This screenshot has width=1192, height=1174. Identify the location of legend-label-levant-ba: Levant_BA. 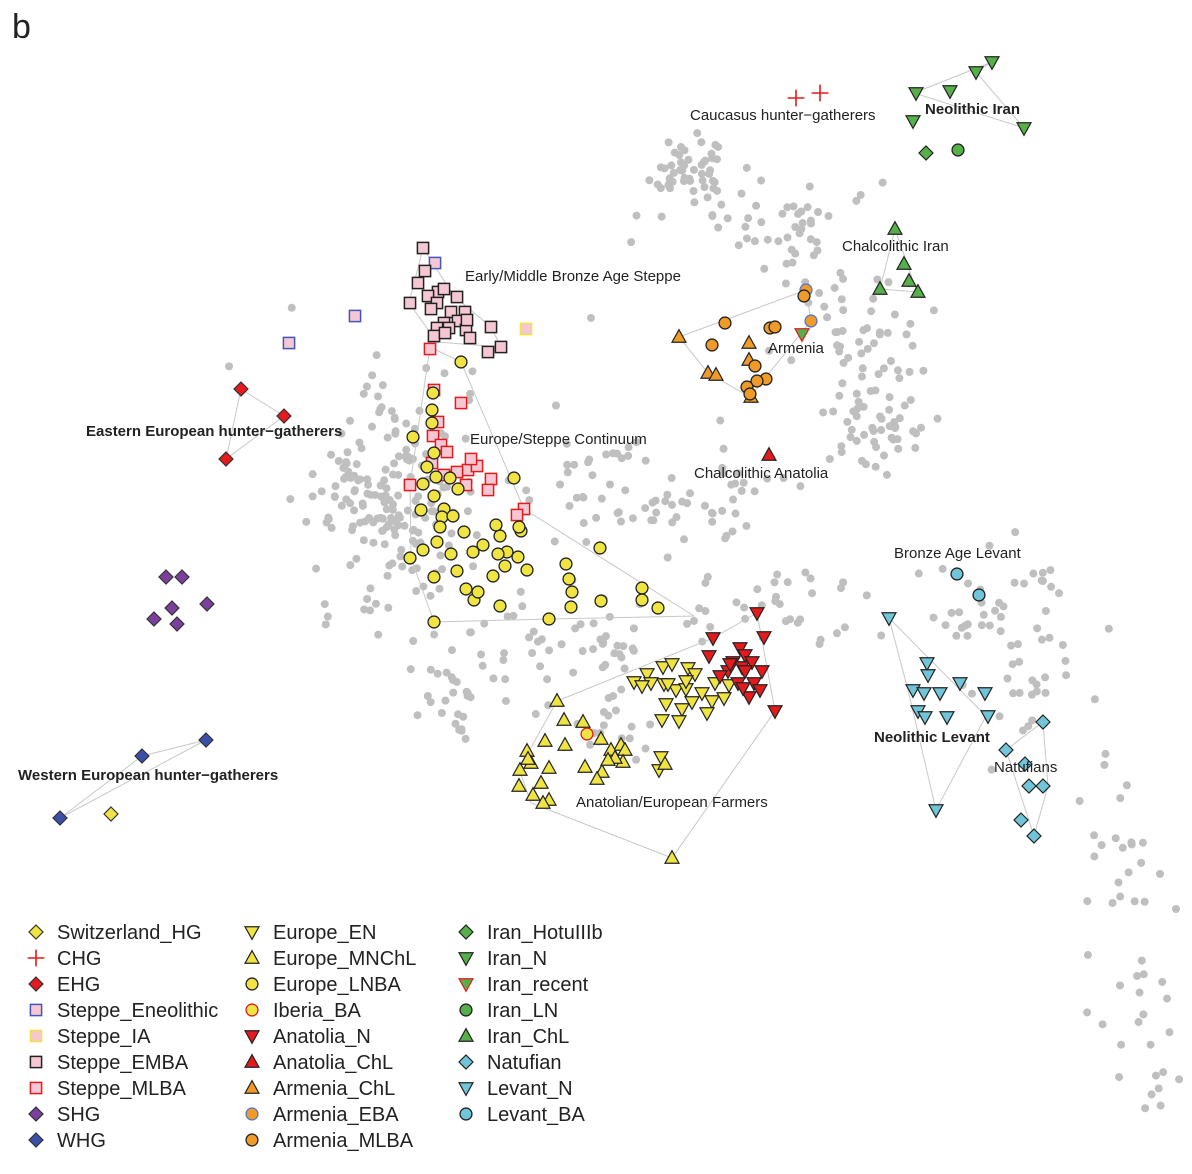
(536, 1115).